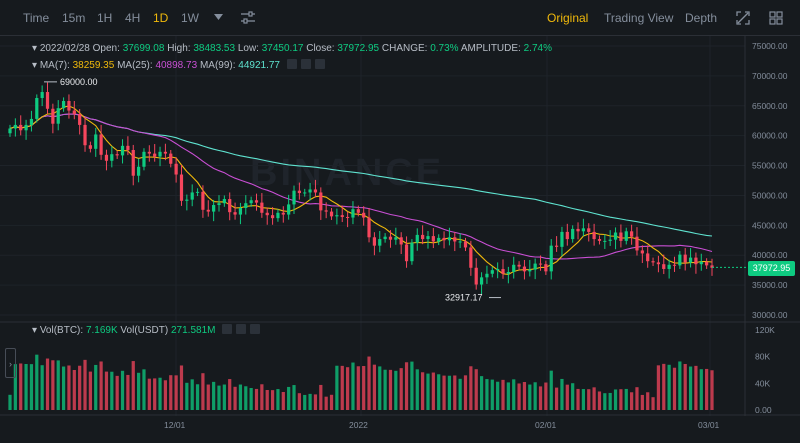  What do you see at coordinates (241, 329) in the screenshot?
I see `vol-settings-icon` at bounding box center [241, 329].